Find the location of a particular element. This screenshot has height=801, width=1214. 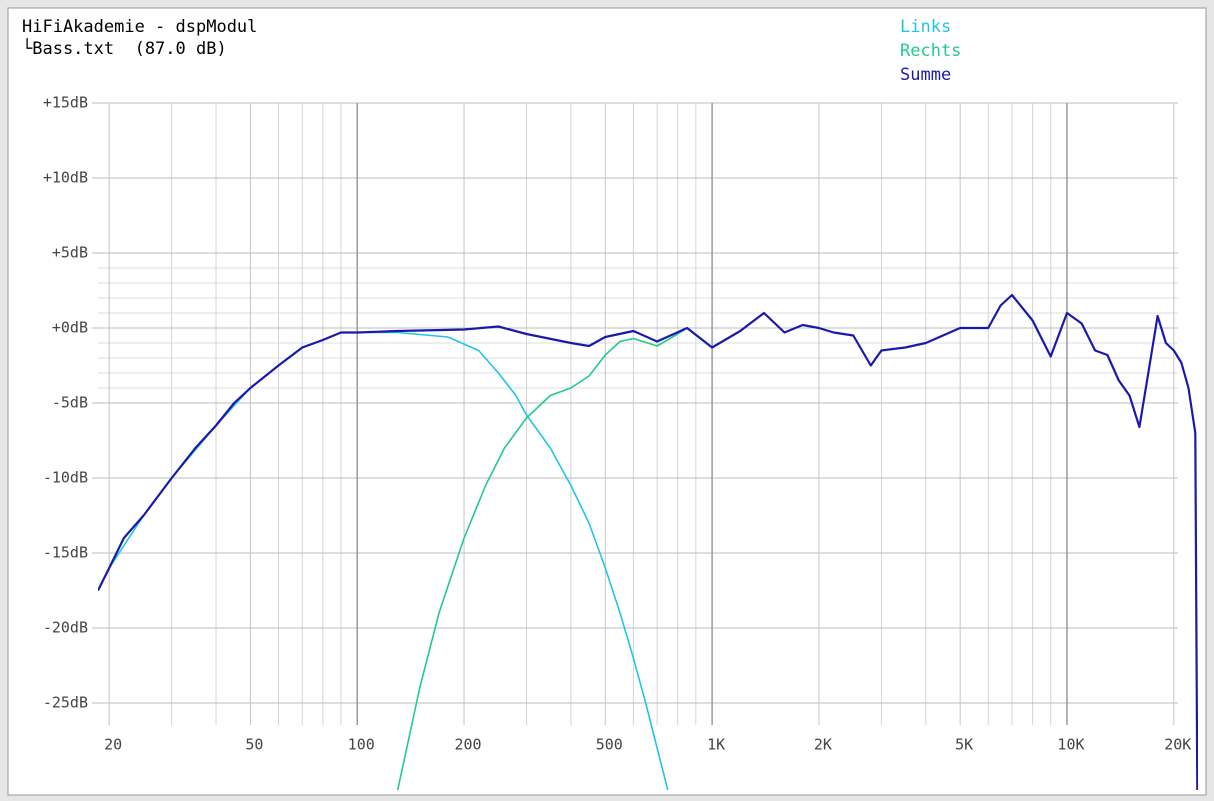

x-tick-label: 100 is located at coordinates (361, 745).